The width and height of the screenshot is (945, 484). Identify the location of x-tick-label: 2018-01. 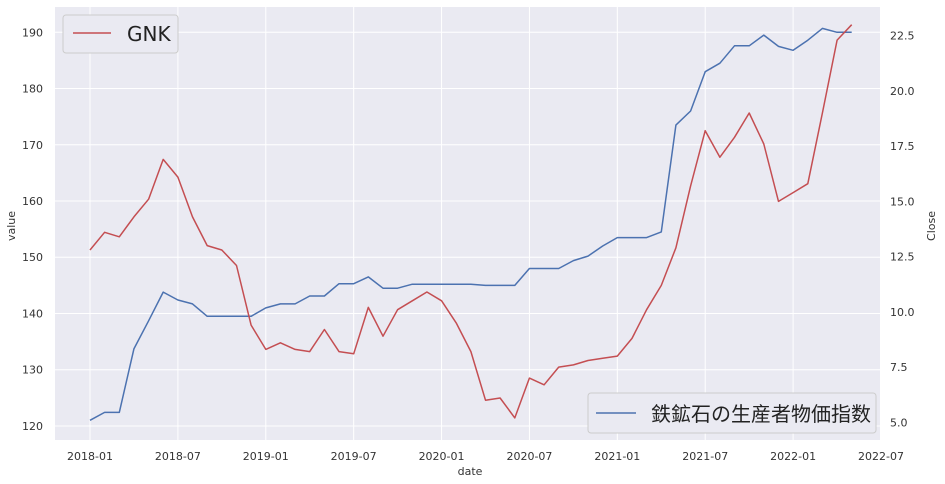
(90, 456).